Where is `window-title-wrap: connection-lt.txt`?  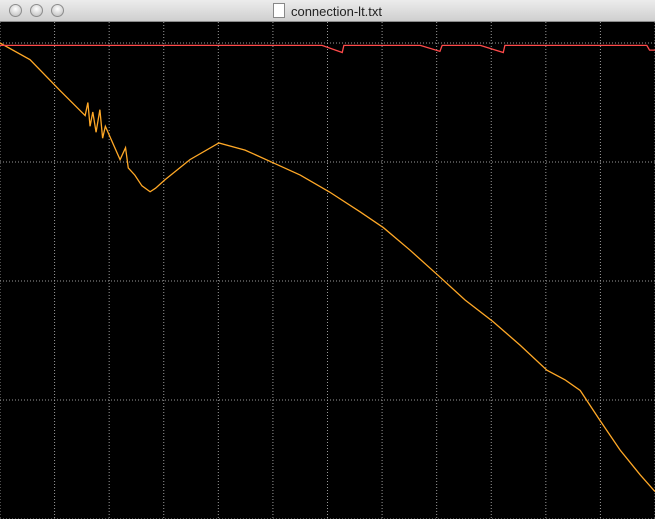
window-title-wrap: connection-lt.txt is located at coordinates (327, 11).